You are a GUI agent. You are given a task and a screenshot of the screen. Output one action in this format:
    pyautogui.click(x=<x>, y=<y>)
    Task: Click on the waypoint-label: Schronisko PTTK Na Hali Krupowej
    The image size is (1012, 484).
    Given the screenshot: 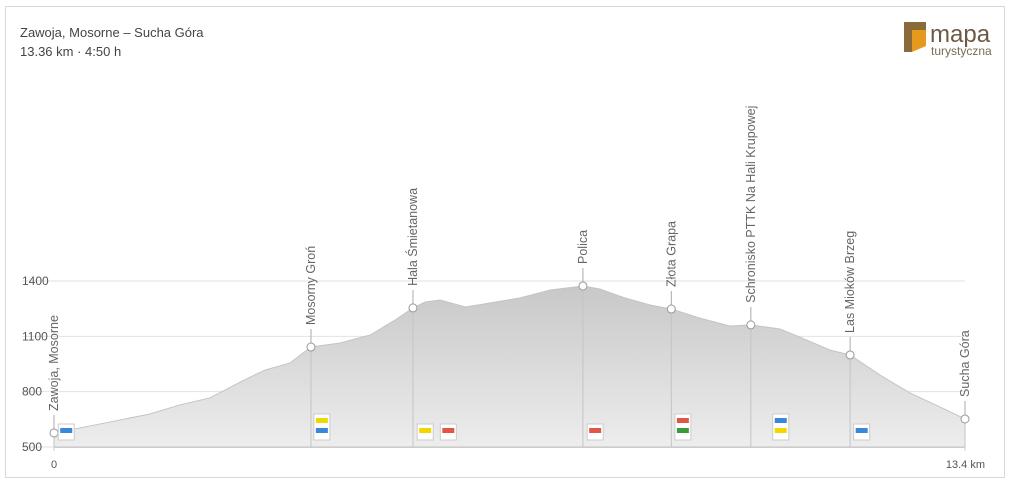 What is the action you would take?
    pyautogui.click(x=751, y=204)
    